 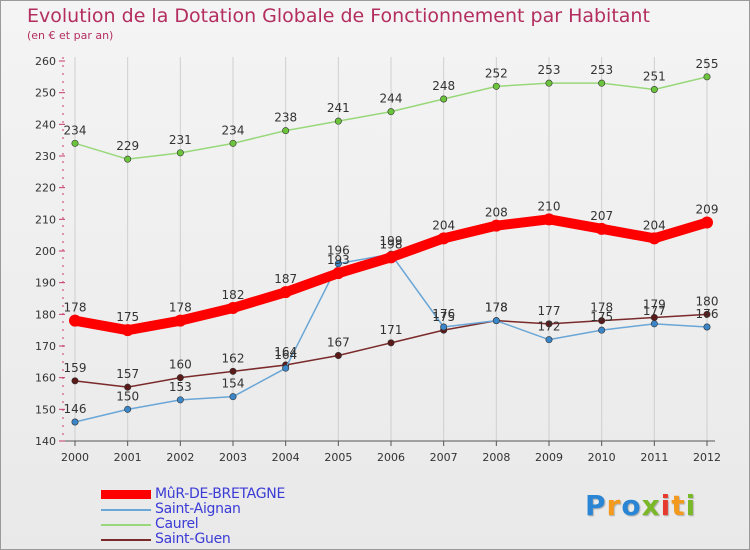 What do you see at coordinates (45, 314) in the screenshot?
I see `y-tick-label: 180` at bounding box center [45, 314].